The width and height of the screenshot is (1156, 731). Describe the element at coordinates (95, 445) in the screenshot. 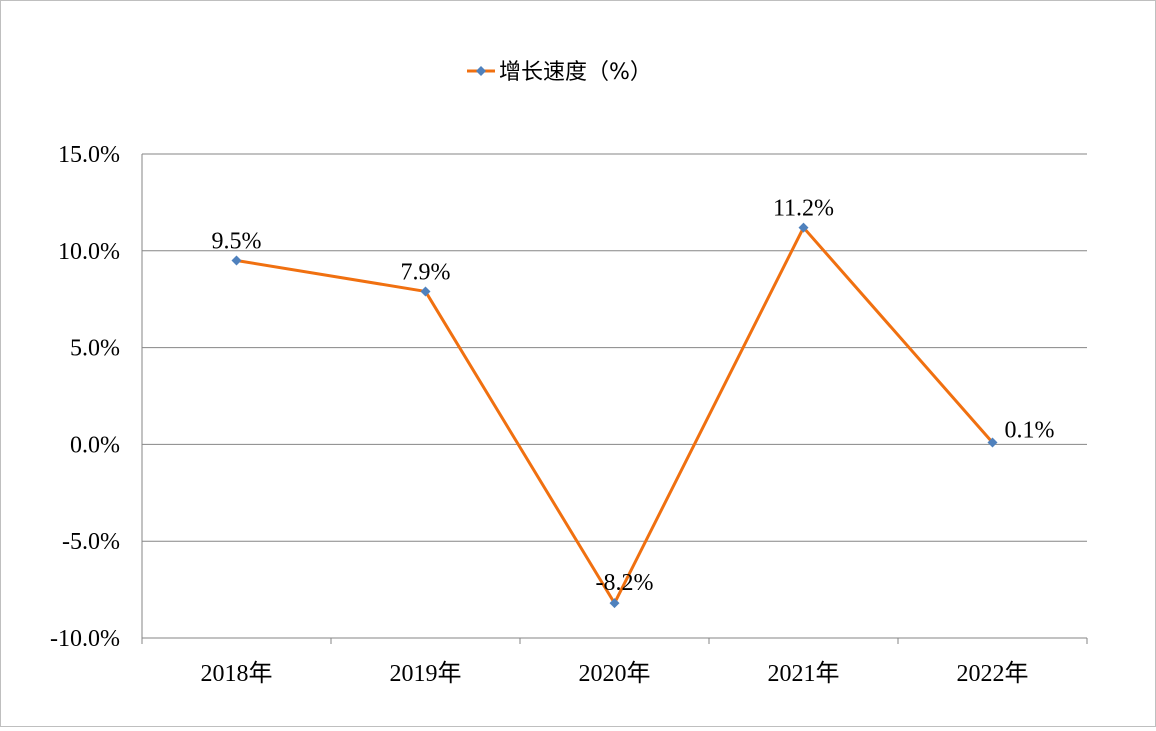

I see `y-tick-label: 0.0%` at that location.